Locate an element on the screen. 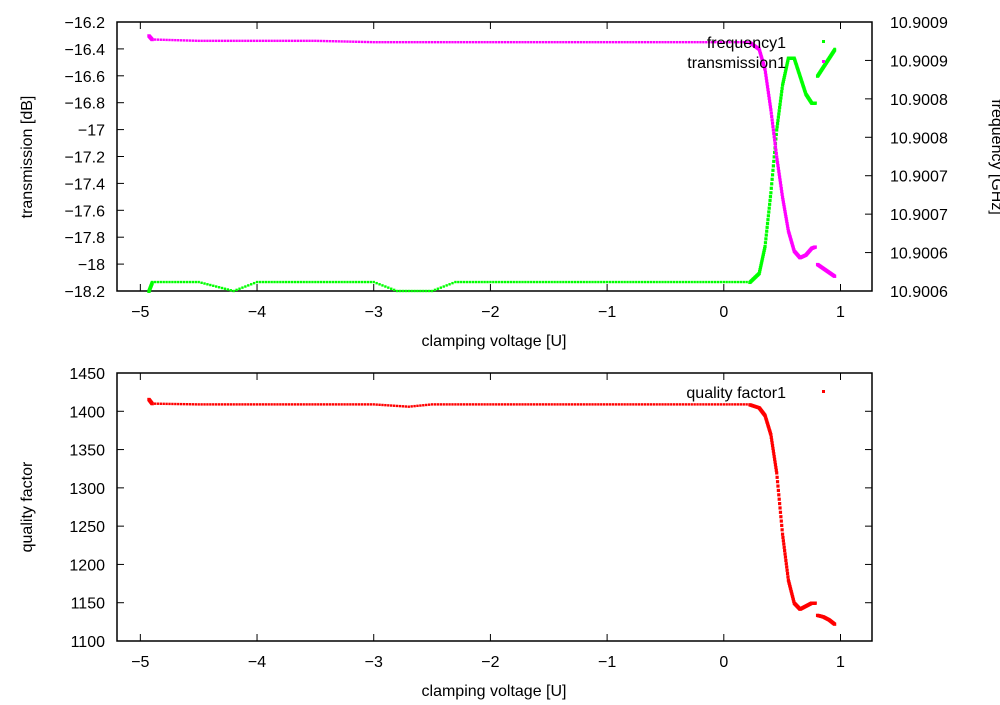 The width and height of the screenshot is (1000, 705). bottom-y-tick-label: 1350 is located at coordinates (87, 451).